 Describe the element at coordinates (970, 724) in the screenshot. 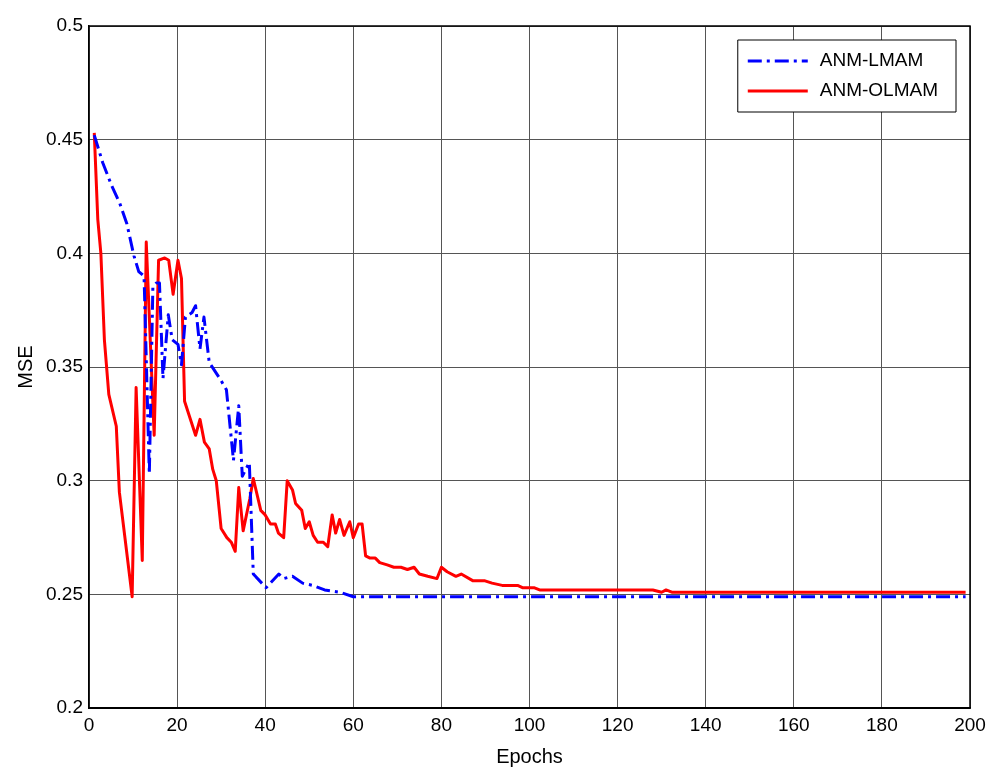

I see `x-tick-label: 200` at that location.